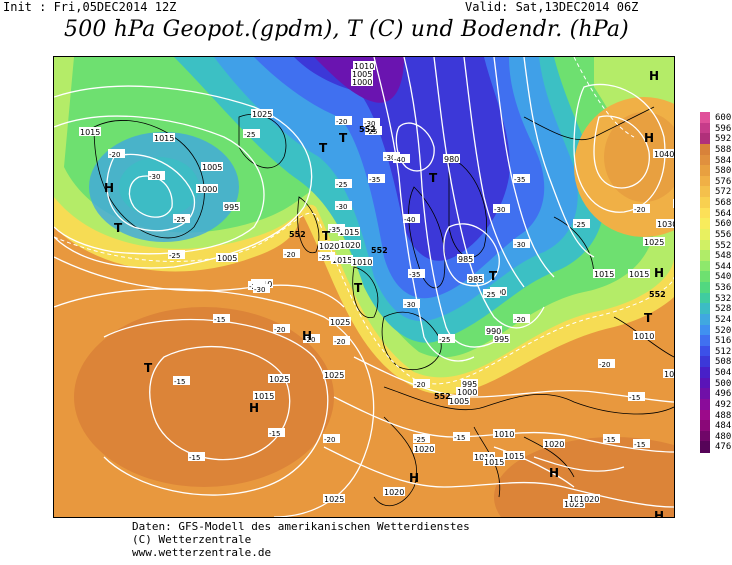 The height and width of the screenshot is (565, 732). What do you see at coordinates (723, 192) in the screenshot?
I see `legend-label: 572` at bounding box center [723, 192].